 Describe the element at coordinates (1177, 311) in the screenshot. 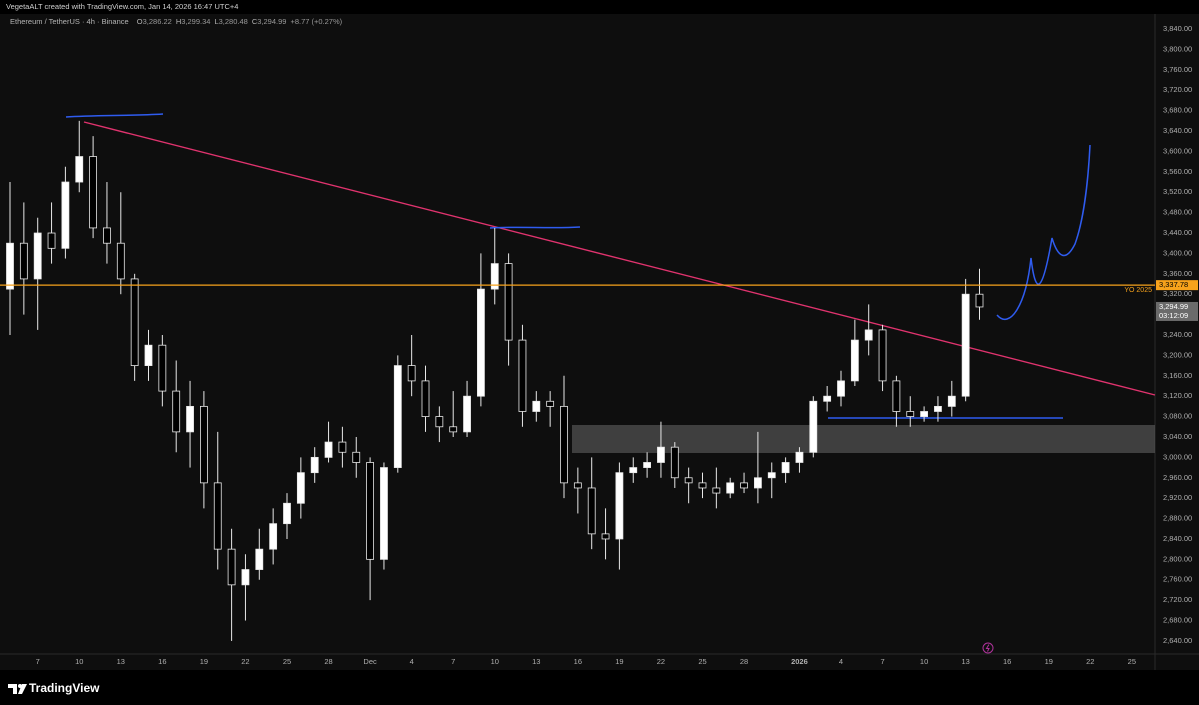

I see `last-price-box` at that location.